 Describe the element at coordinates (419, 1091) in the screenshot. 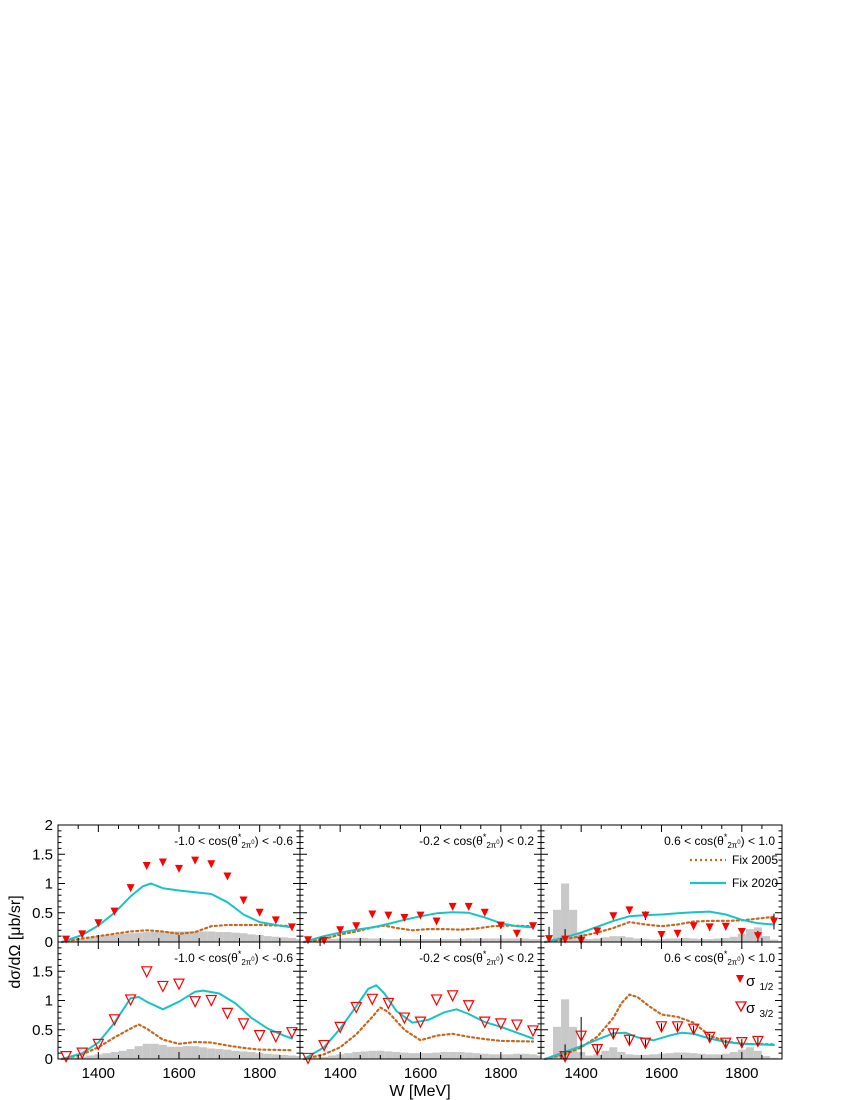

I see `x-axis-title: W [MeV]` at that location.